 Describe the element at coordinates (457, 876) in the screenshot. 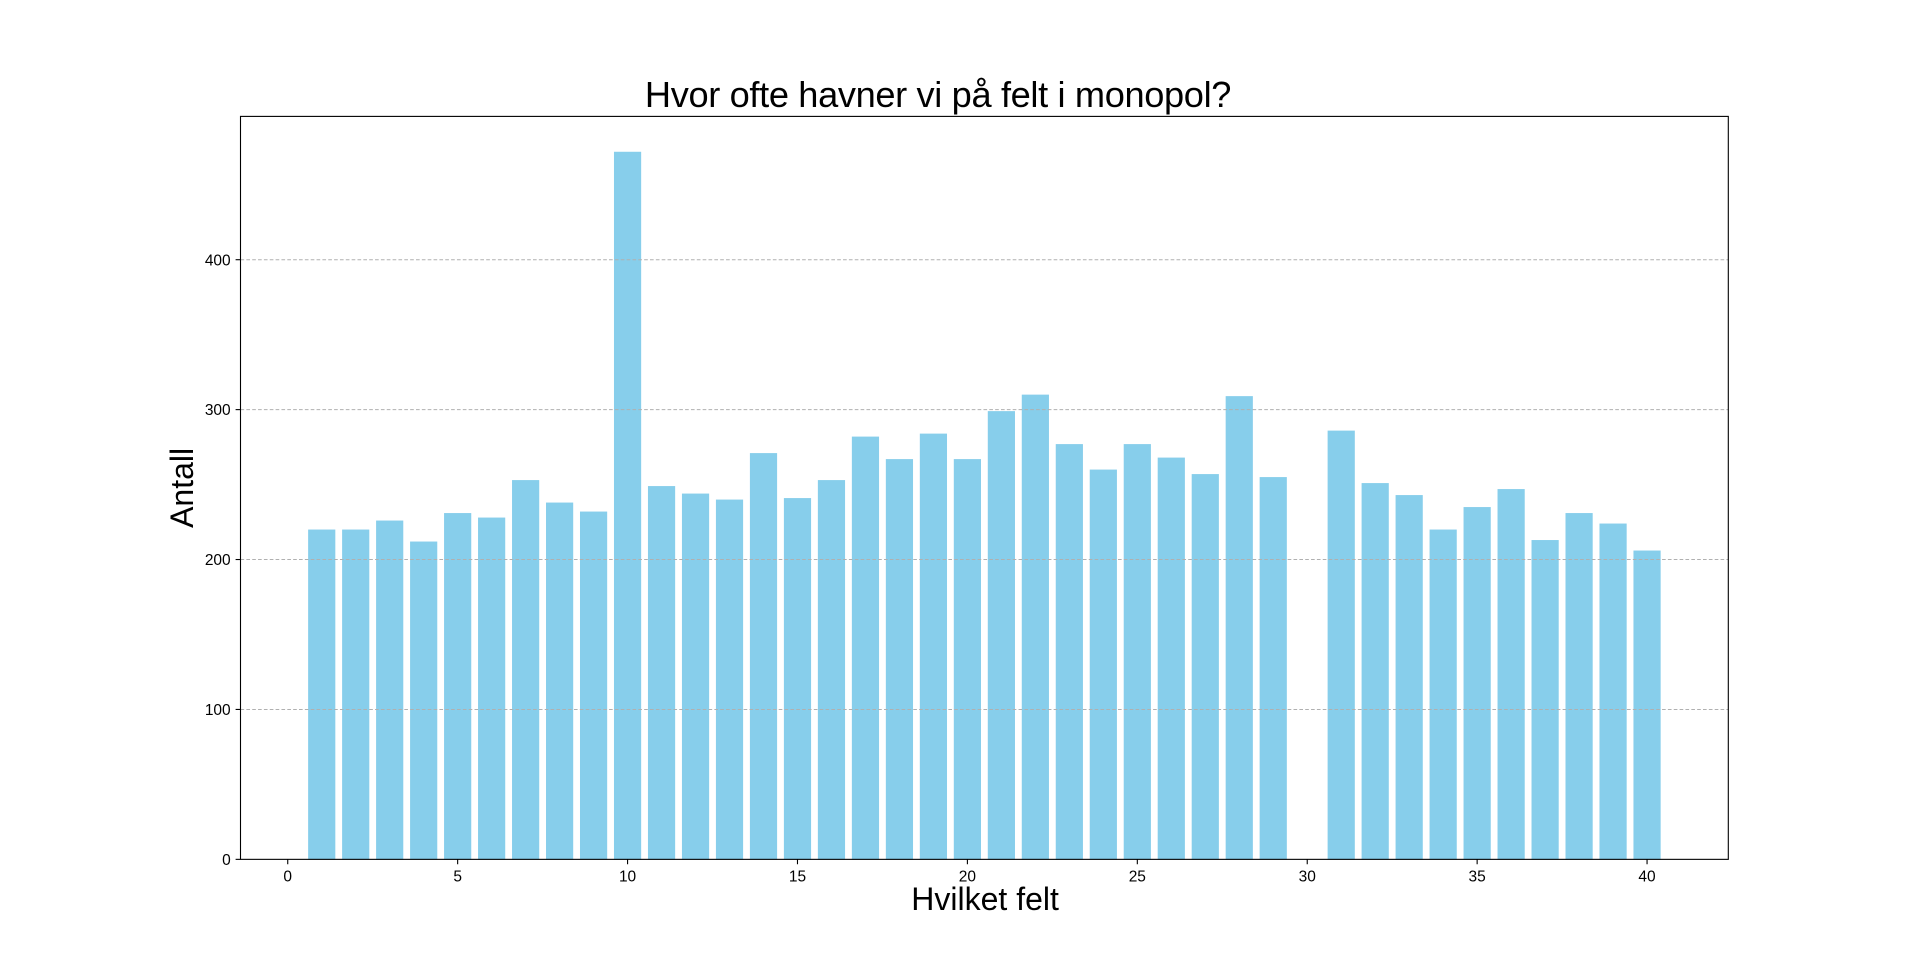

I see `svg-text: 5` at that location.